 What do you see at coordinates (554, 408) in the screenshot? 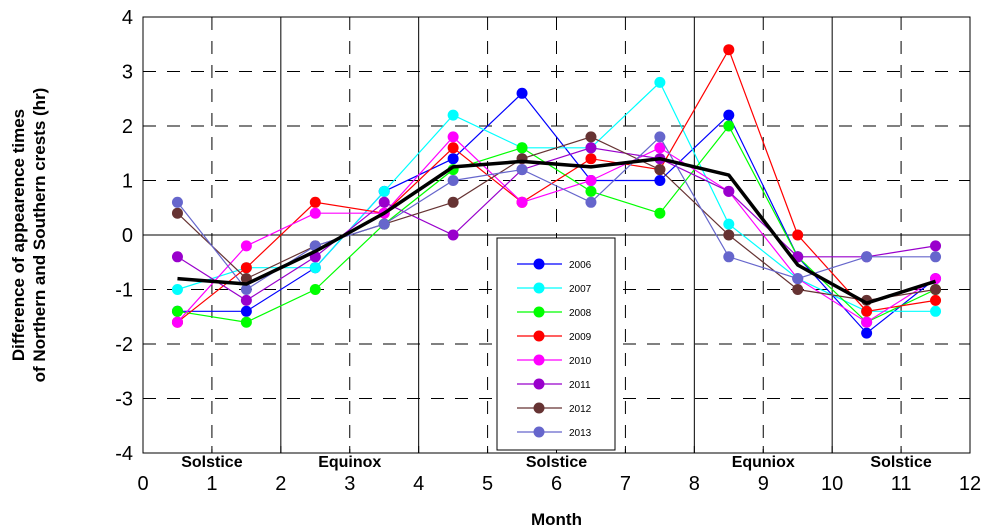
I see `legend-item-2012: 2012` at bounding box center [554, 408].